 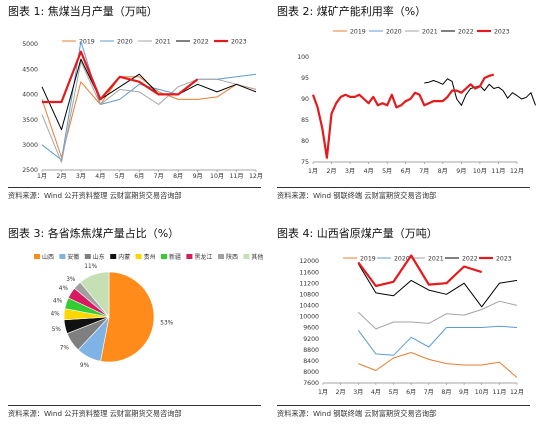 I want to click on y-tick-label: 10400, so click(x=309, y=306).